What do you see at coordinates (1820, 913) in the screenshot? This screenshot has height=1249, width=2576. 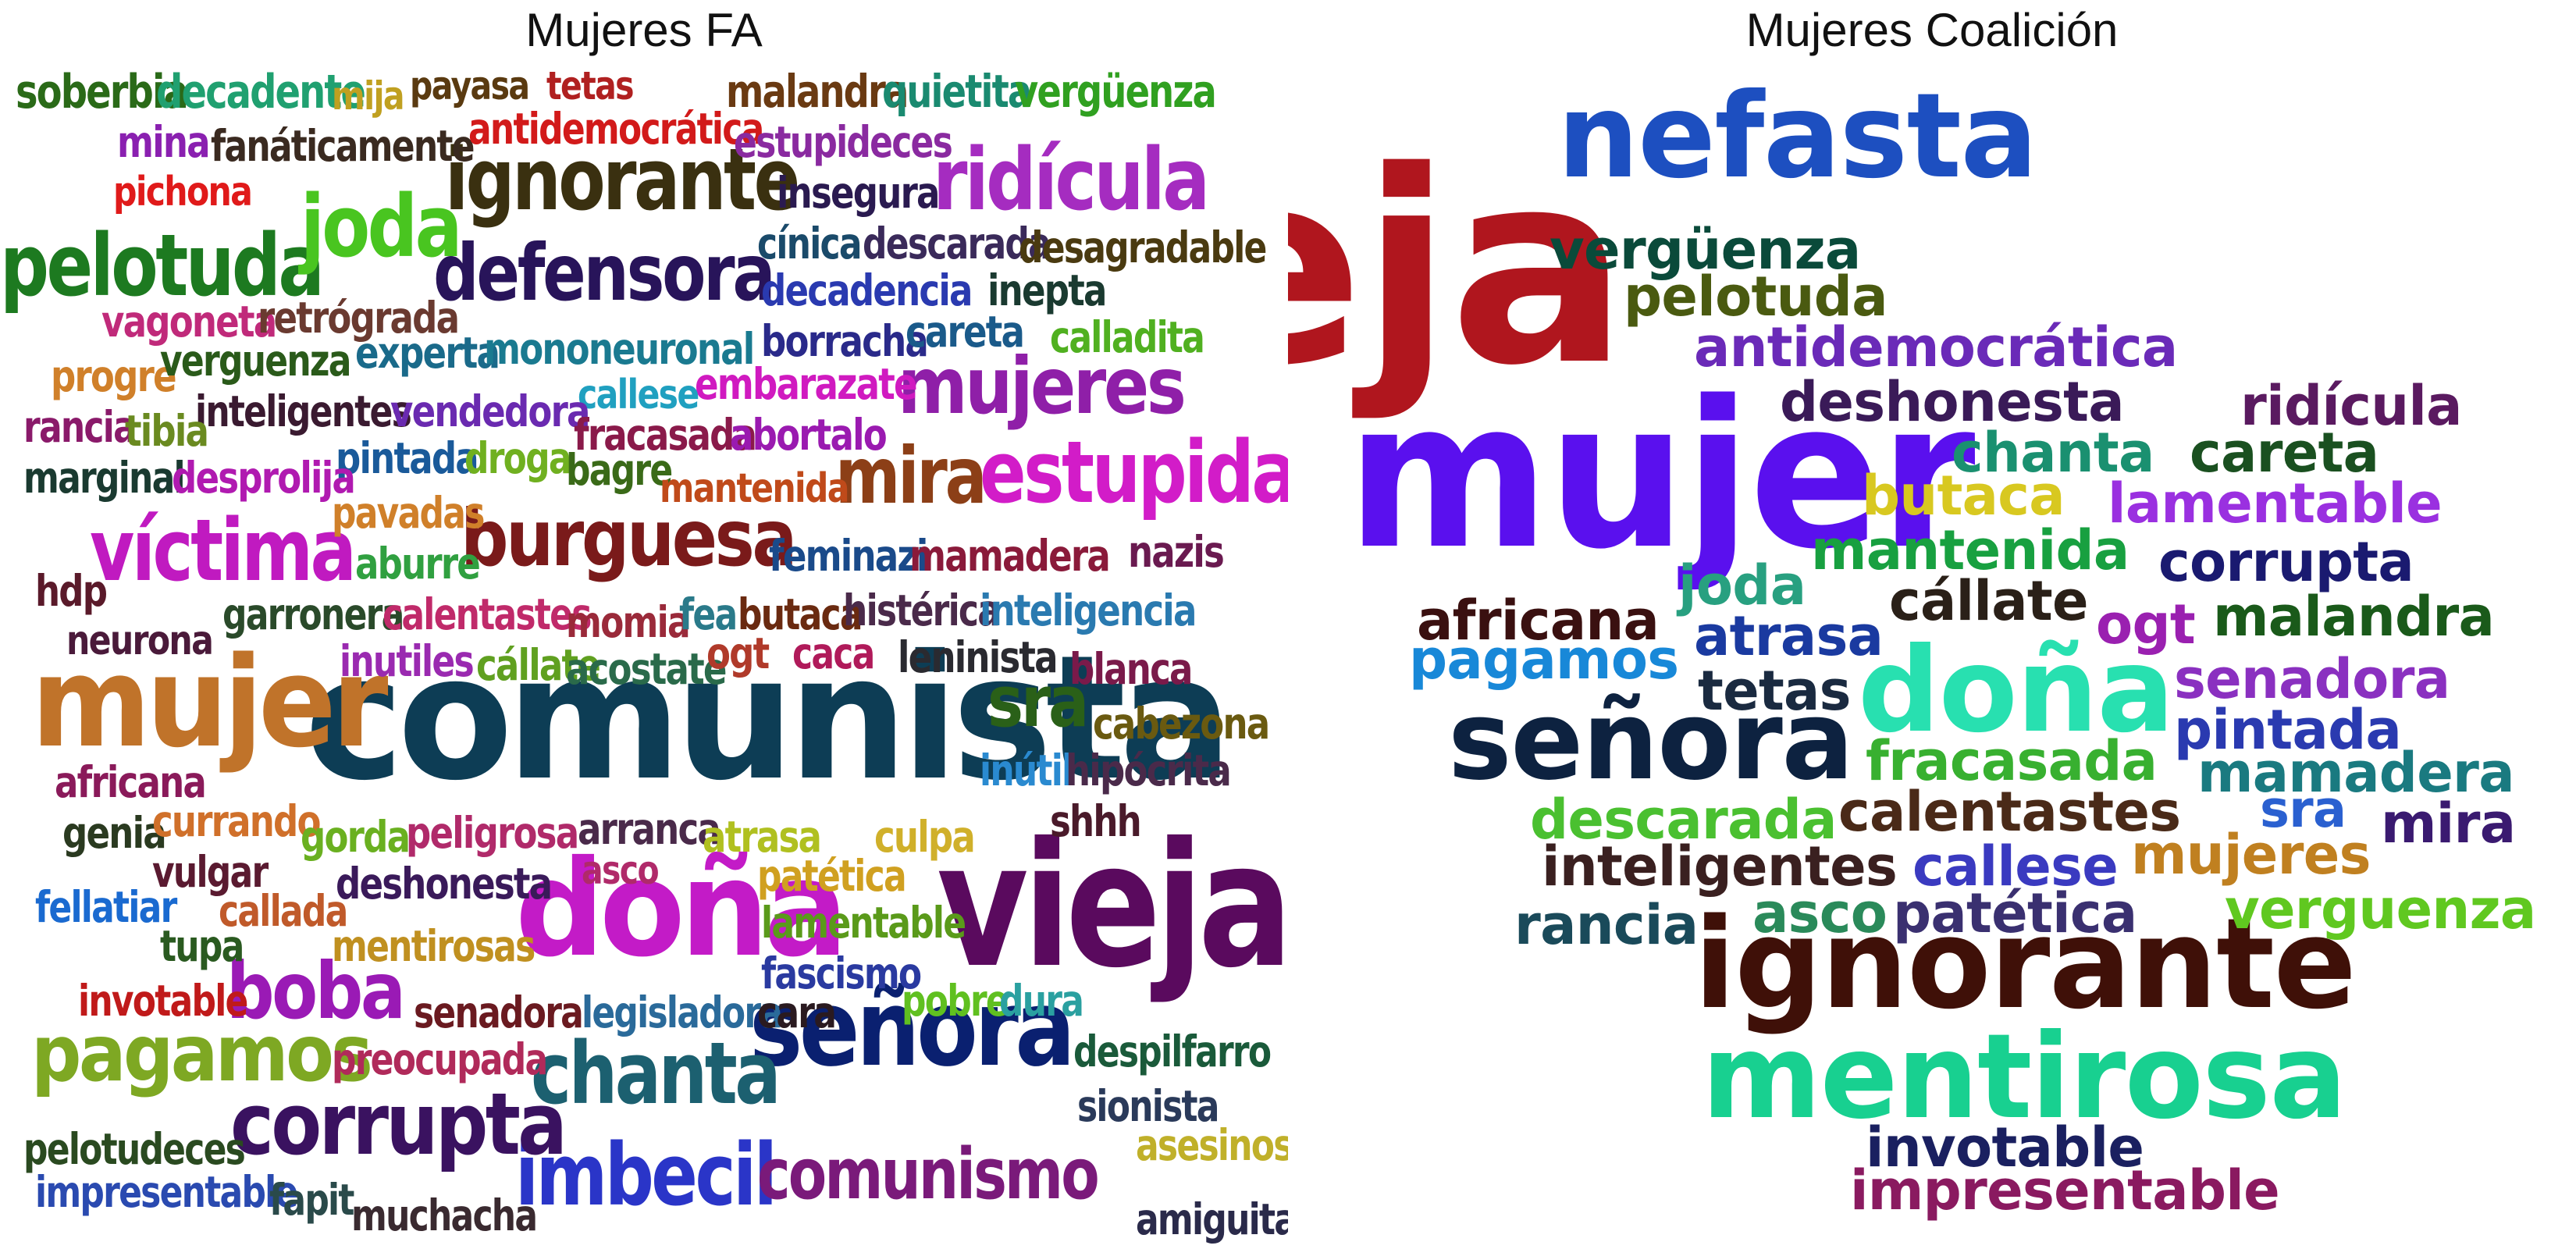 I see `word-asco: asco` at bounding box center [1820, 913].